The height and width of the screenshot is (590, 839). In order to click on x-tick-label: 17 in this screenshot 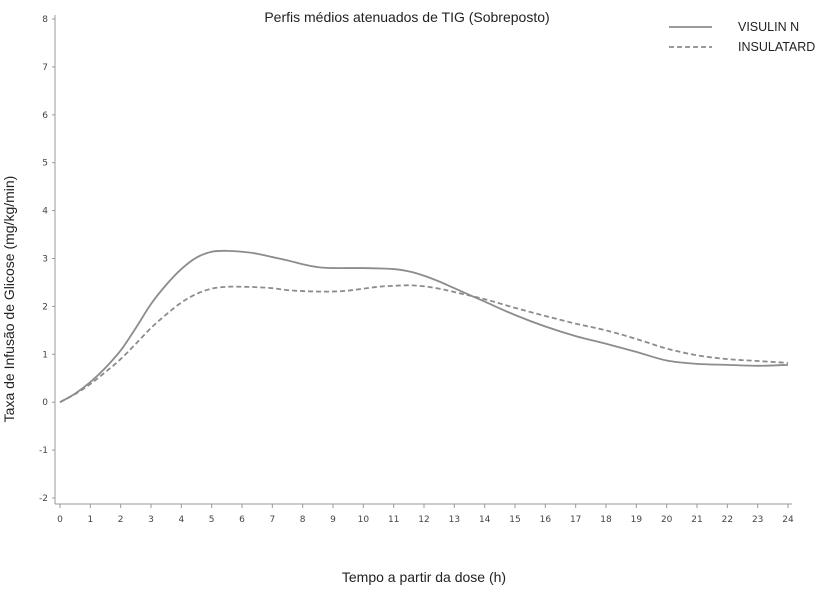, I will do `click(575, 520)`.